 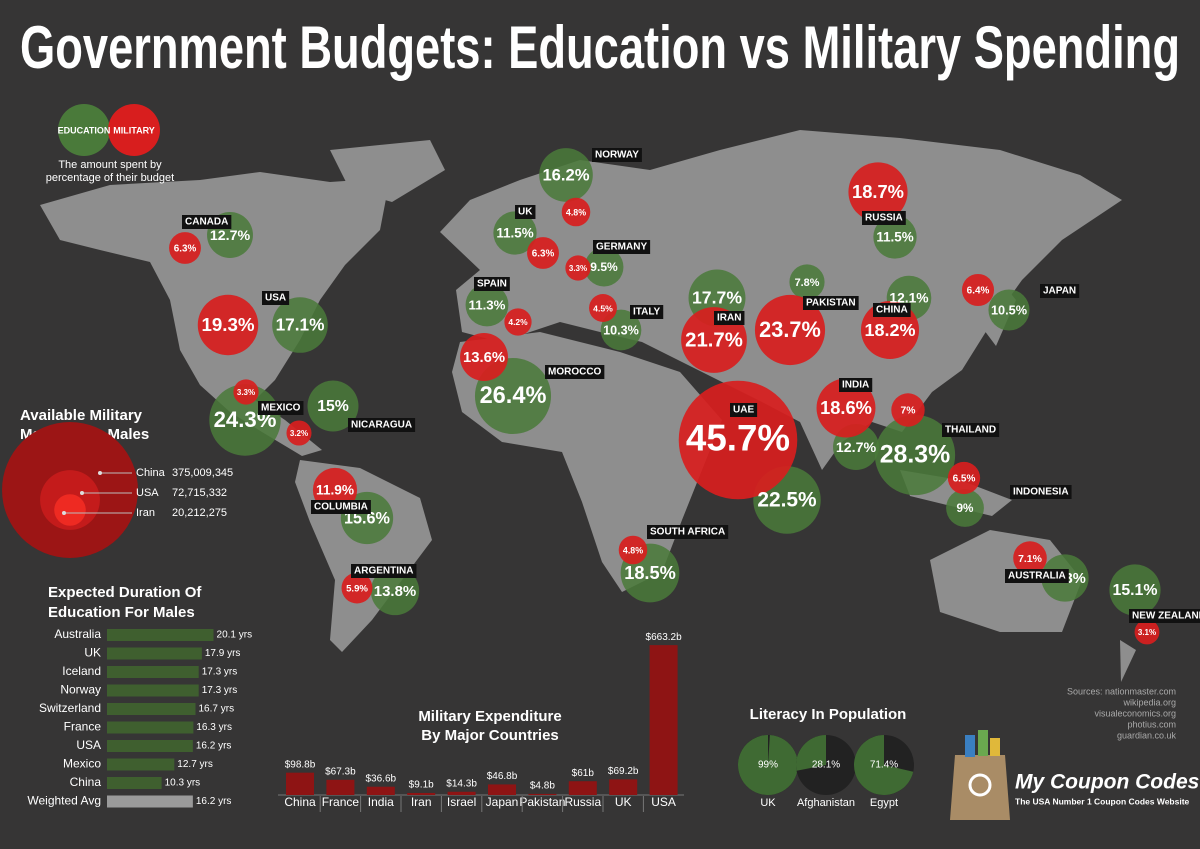 What do you see at coordinates (908, 411) in the screenshot?
I see `bubble-value-label: 7%` at bounding box center [908, 411].